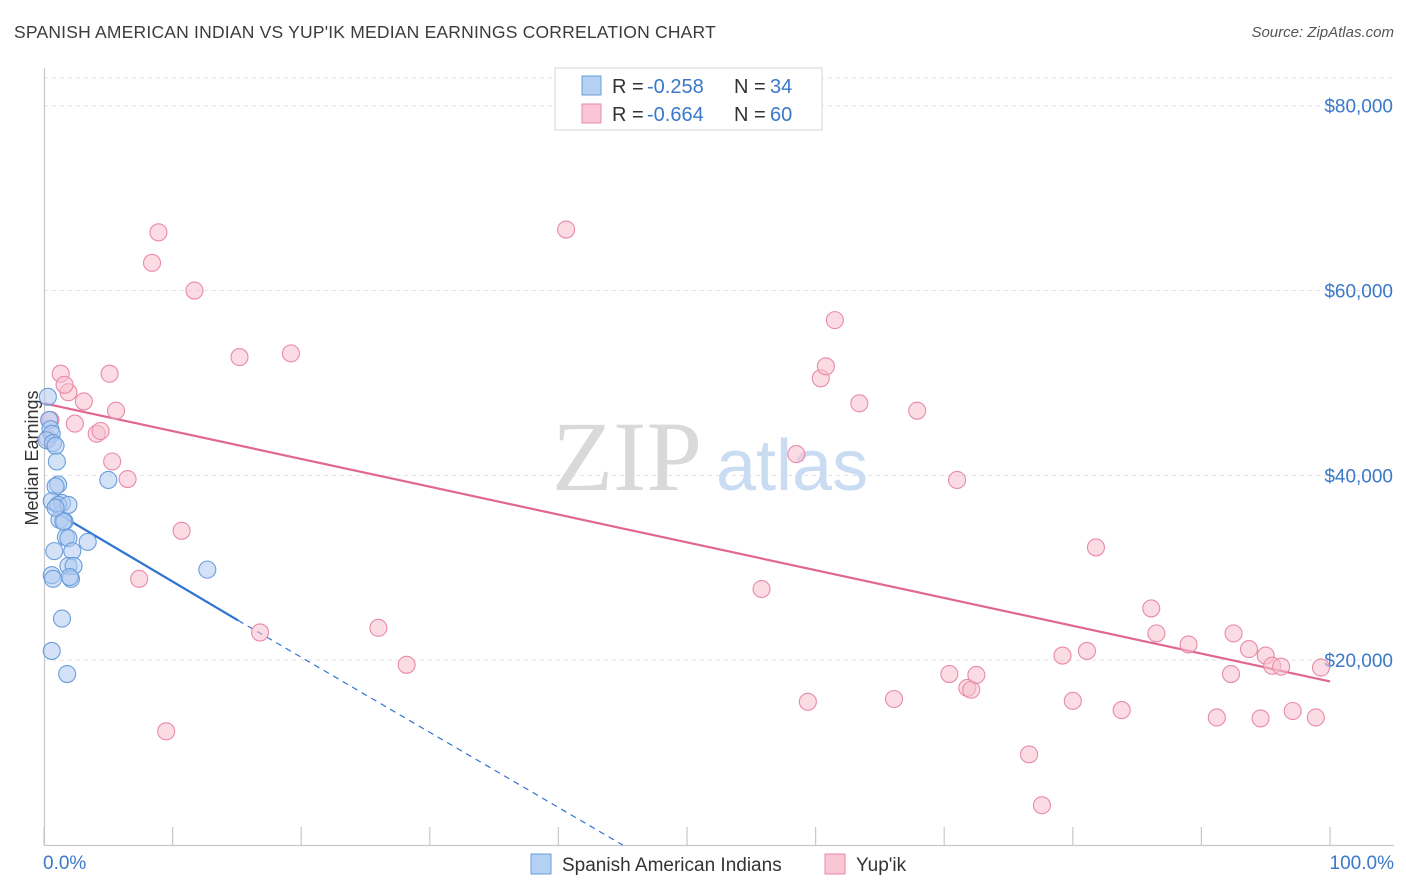  I want to click on y-axis-label: Median Earnings, so click(32, 457).